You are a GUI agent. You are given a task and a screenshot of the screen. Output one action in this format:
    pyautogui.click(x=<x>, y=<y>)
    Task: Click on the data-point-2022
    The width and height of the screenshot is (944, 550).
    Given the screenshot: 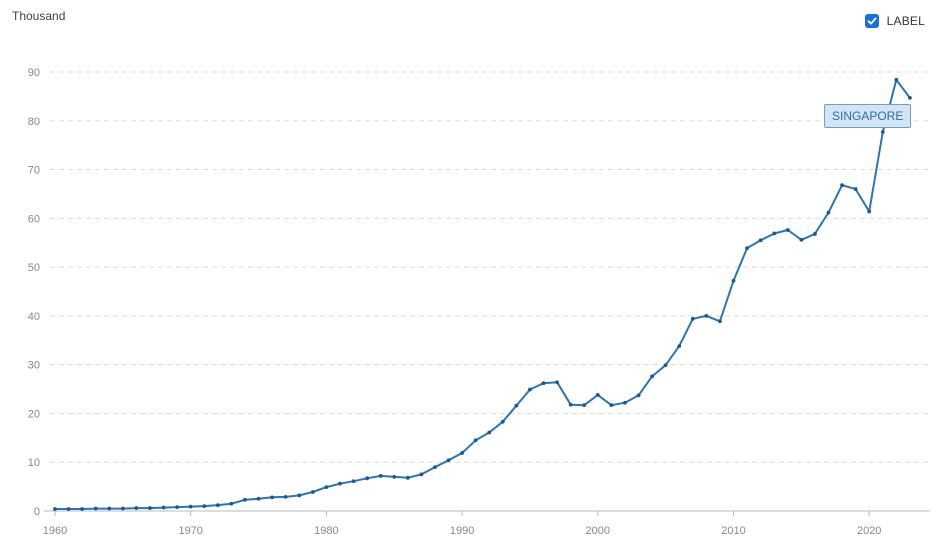 What is the action you would take?
    pyautogui.click(x=896, y=79)
    